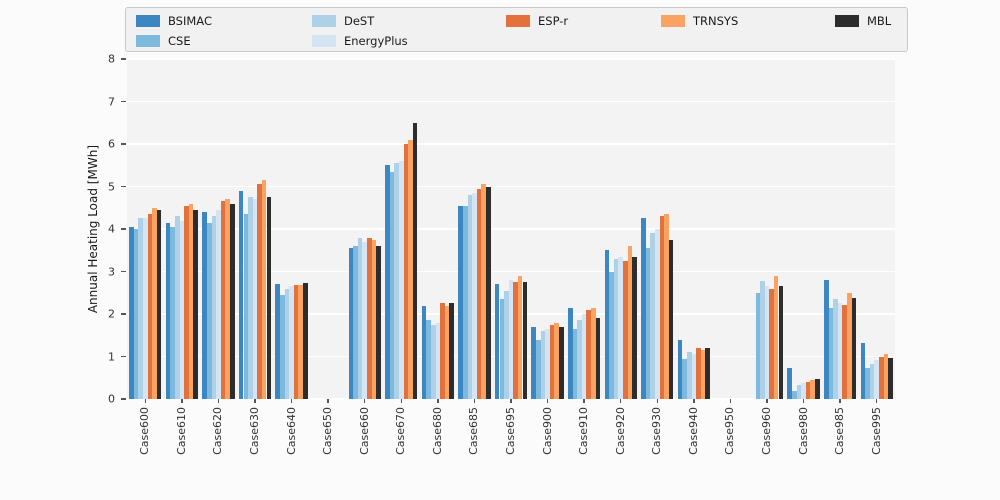  I want to click on legend-swatch-CSE, so click(148, 41).